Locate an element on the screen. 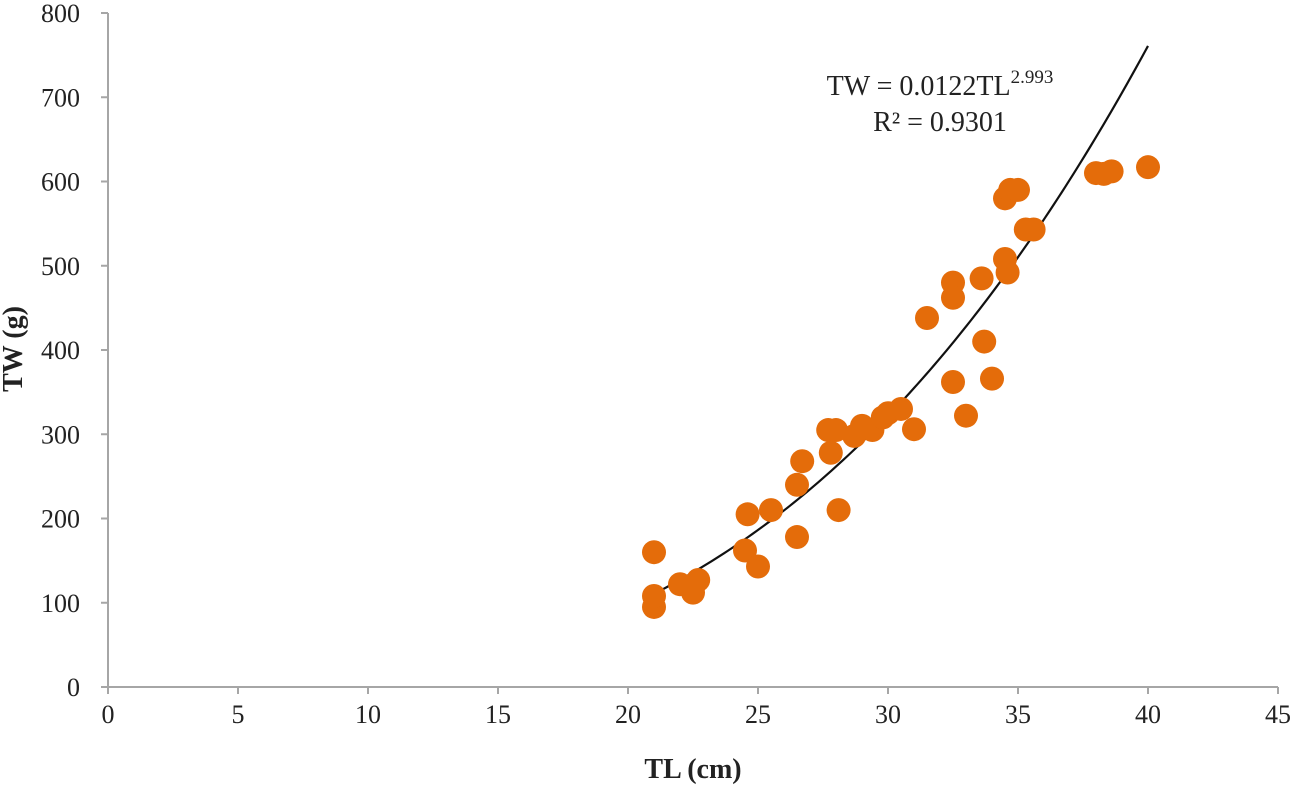 The image size is (1292, 787). x-tick-label: 45 is located at coordinates (1278, 714).